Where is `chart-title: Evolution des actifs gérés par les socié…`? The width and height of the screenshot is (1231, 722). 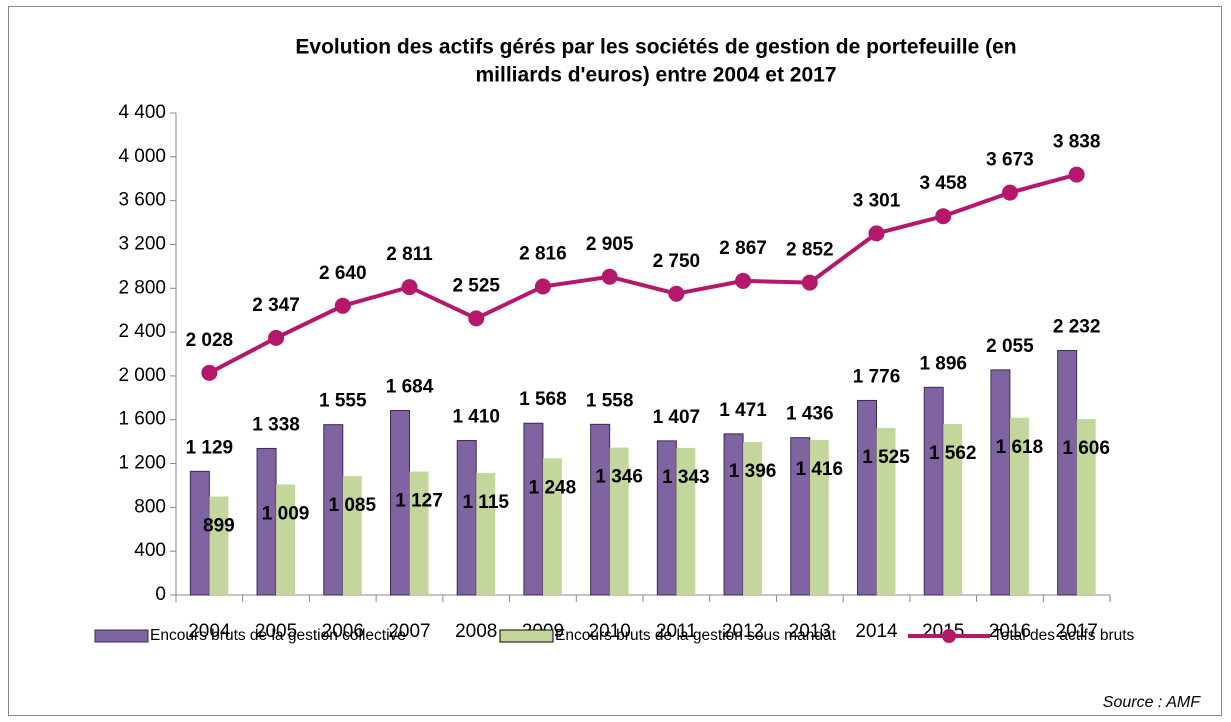
chart-title: Evolution des actifs gérés par les socié… is located at coordinates (655, 47).